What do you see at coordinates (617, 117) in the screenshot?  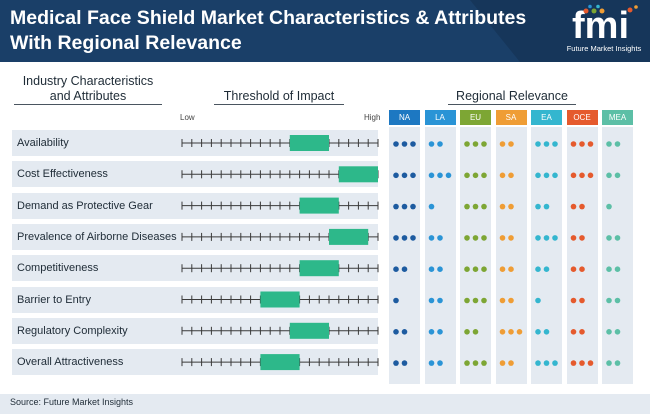 I see `region-header-mea: MEA` at bounding box center [617, 117].